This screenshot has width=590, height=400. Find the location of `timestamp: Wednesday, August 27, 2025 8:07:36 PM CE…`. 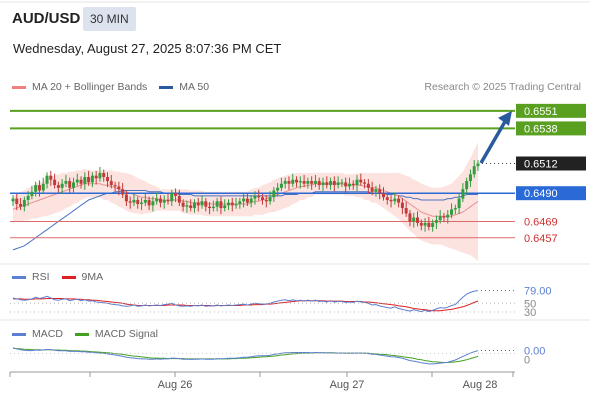

timestamp: Wednesday, August 27, 2025 8:07:36 PM CE… is located at coordinates (147, 48).